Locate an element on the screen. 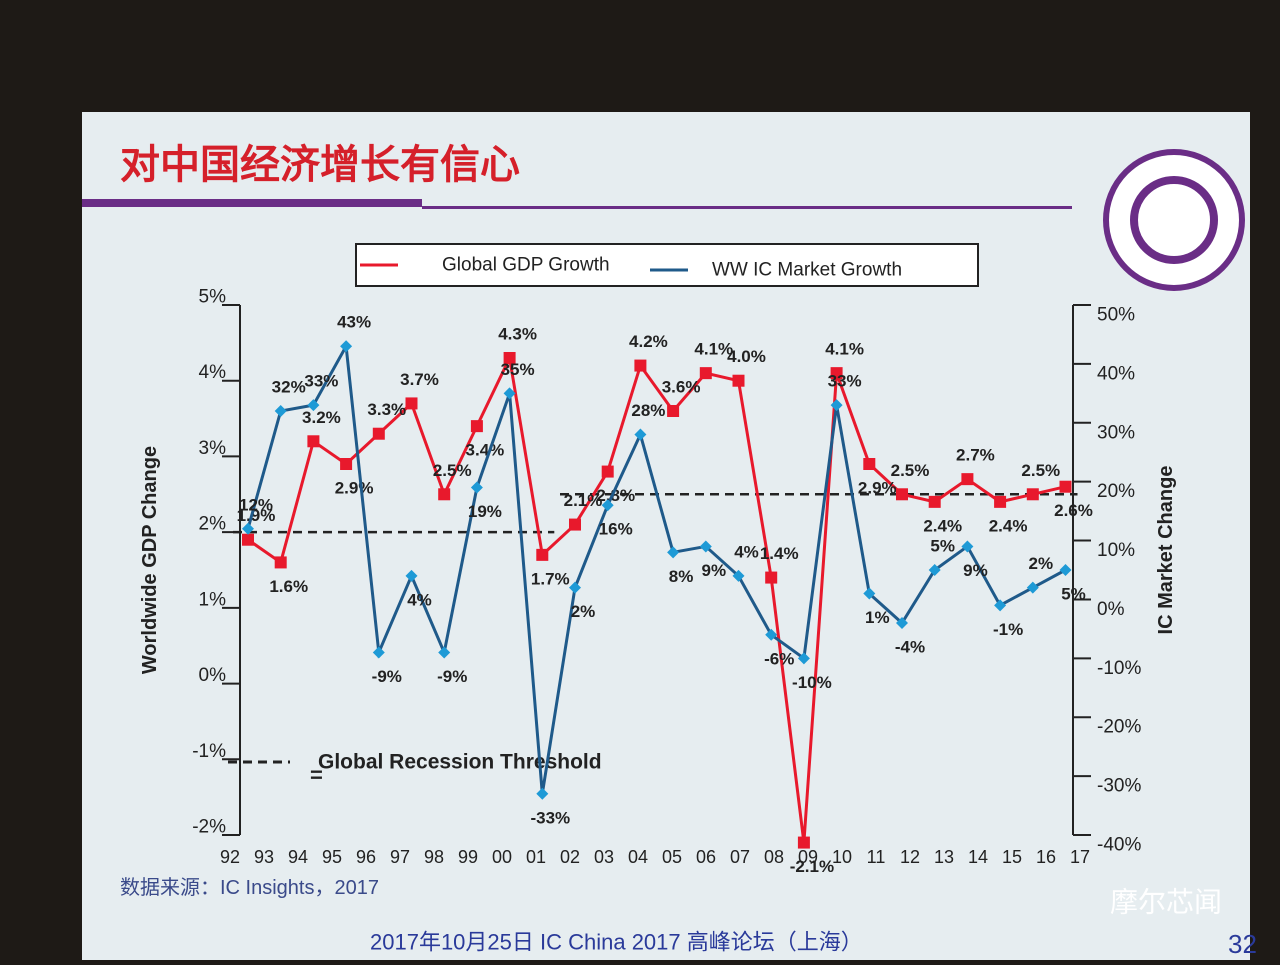 The width and height of the screenshot is (1280, 965). y2-tick-label: -10% is located at coordinates (1119, 668).